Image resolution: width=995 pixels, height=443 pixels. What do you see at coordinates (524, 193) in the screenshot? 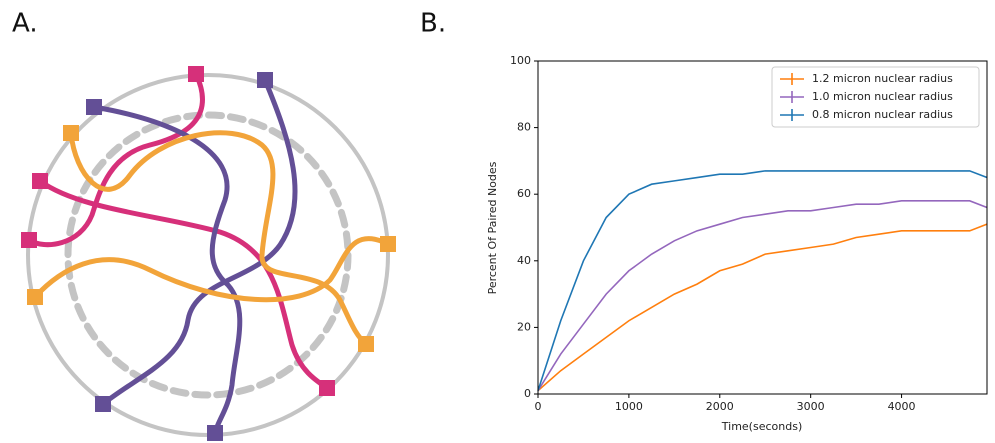
I see `y-tick-label: 60` at bounding box center [524, 193].